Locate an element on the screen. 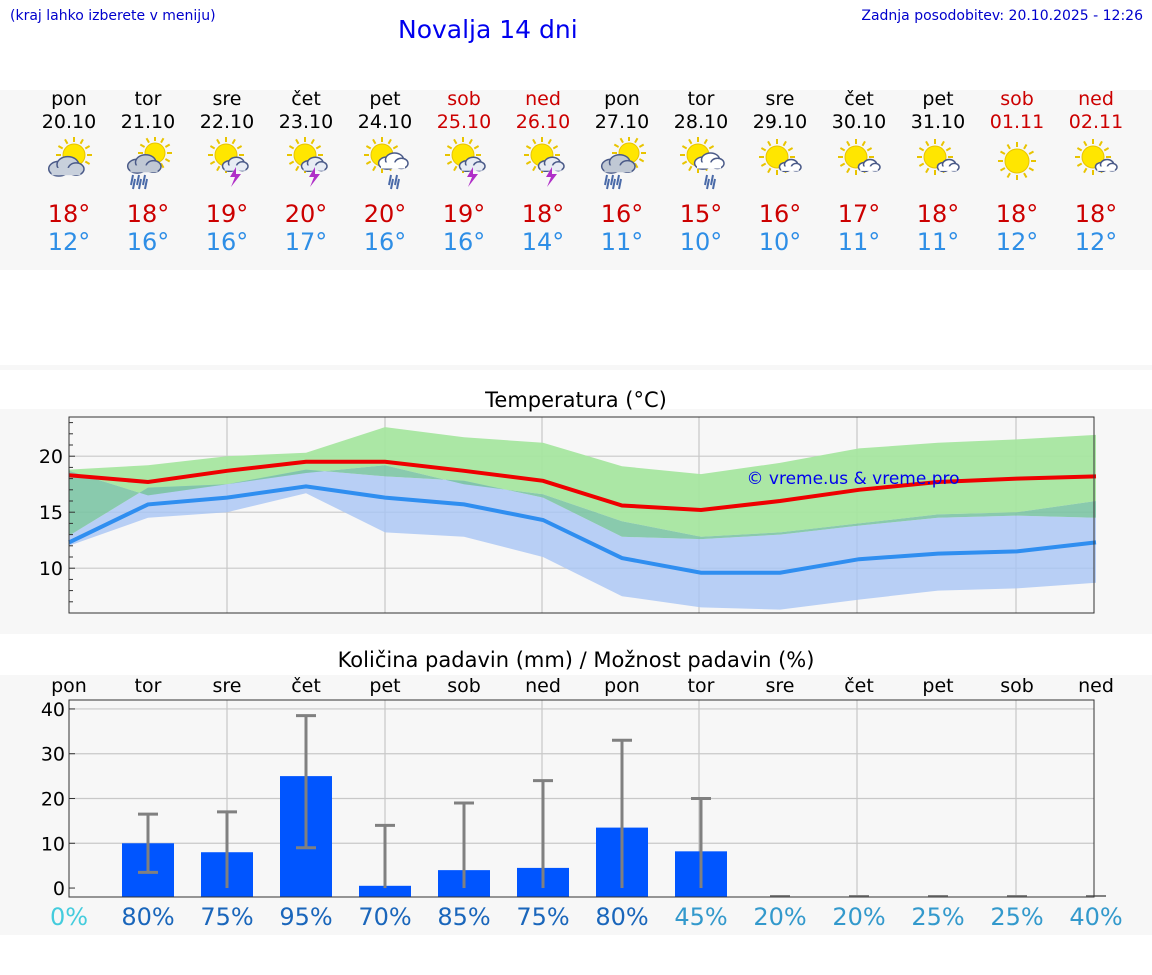 This screenshot has height=975, width=1152. precip-bar is located at coordinates (385, 891).